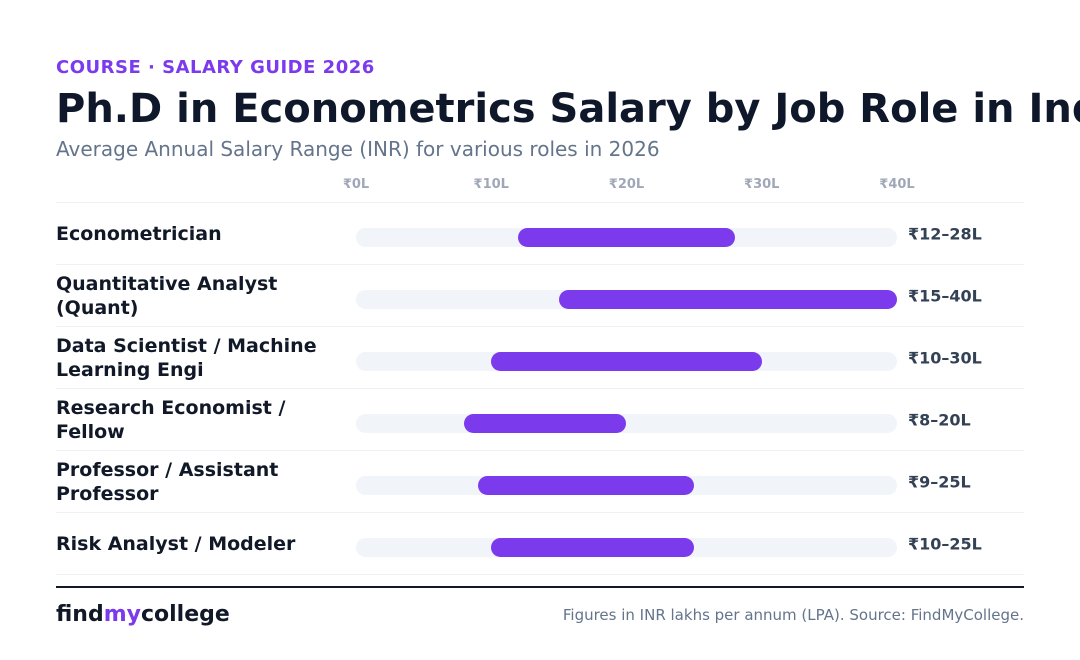  What do you see at coordinates (897, 184) in the screenshot?
I see `x-tick-label: ₹40L` at bounding box center [897, 184].